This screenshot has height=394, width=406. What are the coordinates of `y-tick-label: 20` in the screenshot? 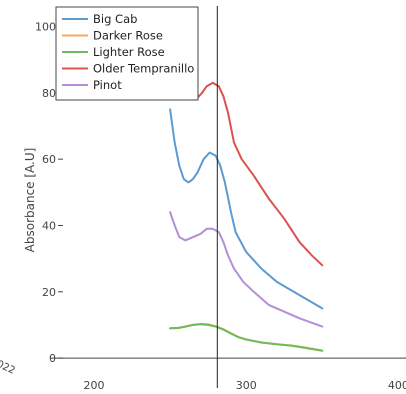 It's located at (49, 292).